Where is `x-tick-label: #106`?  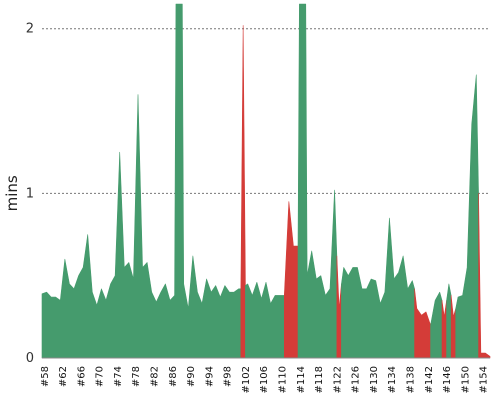 x-tick-label: #106 is located at coordinates (264, 379).